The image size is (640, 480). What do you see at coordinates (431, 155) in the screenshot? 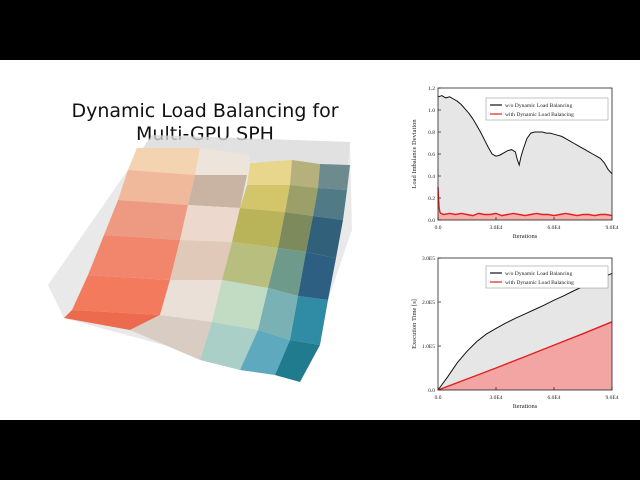
I see `y-tick-label: 0.6` at bounding box center [431, 155].